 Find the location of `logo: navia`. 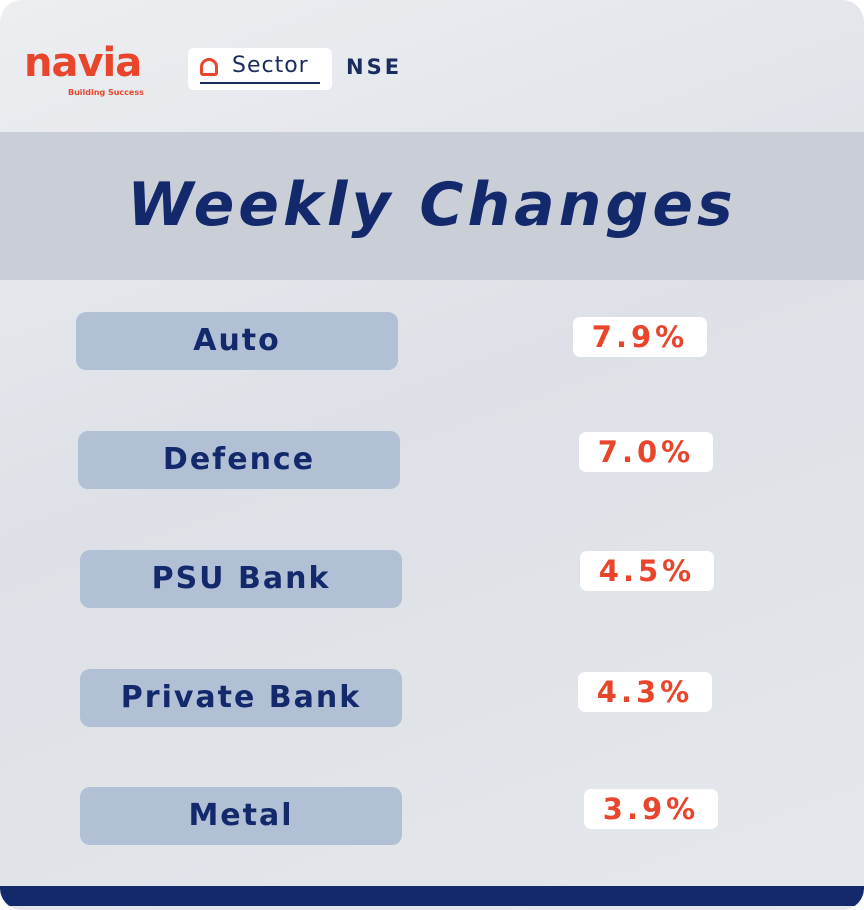

logo: navia is located at coordinates (83, 63).